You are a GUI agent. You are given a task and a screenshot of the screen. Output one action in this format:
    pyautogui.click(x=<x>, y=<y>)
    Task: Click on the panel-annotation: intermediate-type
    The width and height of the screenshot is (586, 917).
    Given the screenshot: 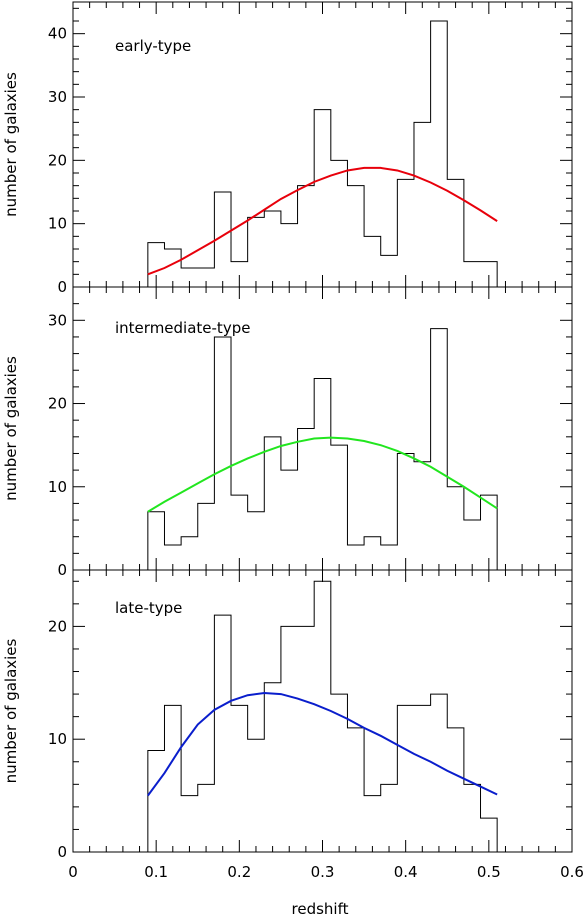 What is the action you would take?
    pyautogui.click(x=182, y=328)
    